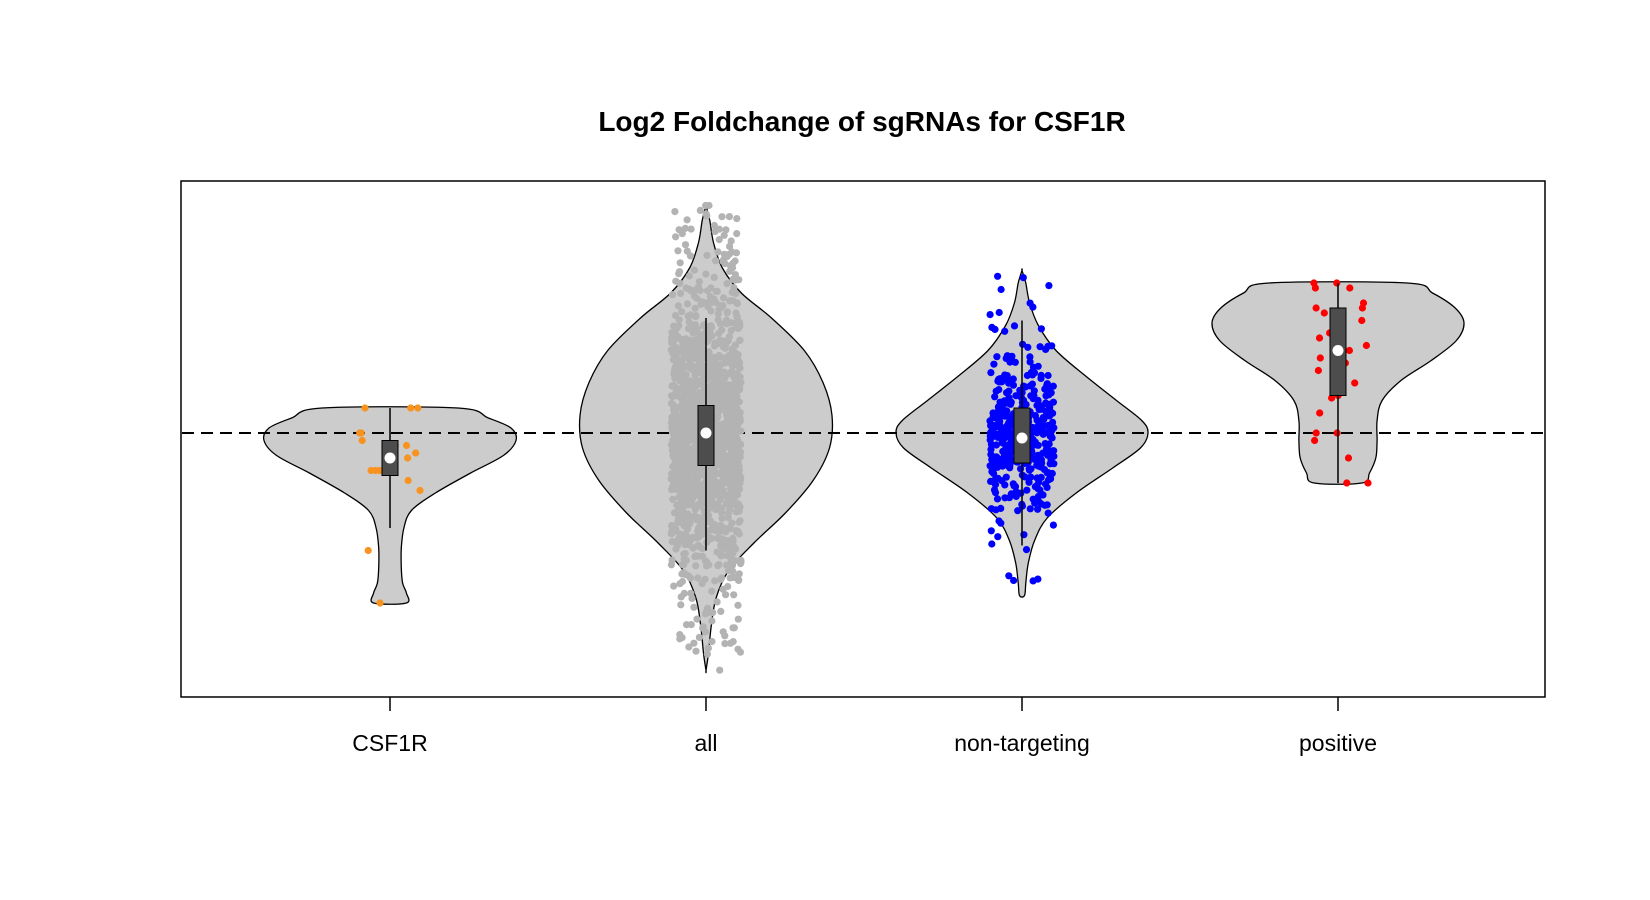  I want to click on x-tick-label-non-targeting: non-targeting, so click(1022, 743).